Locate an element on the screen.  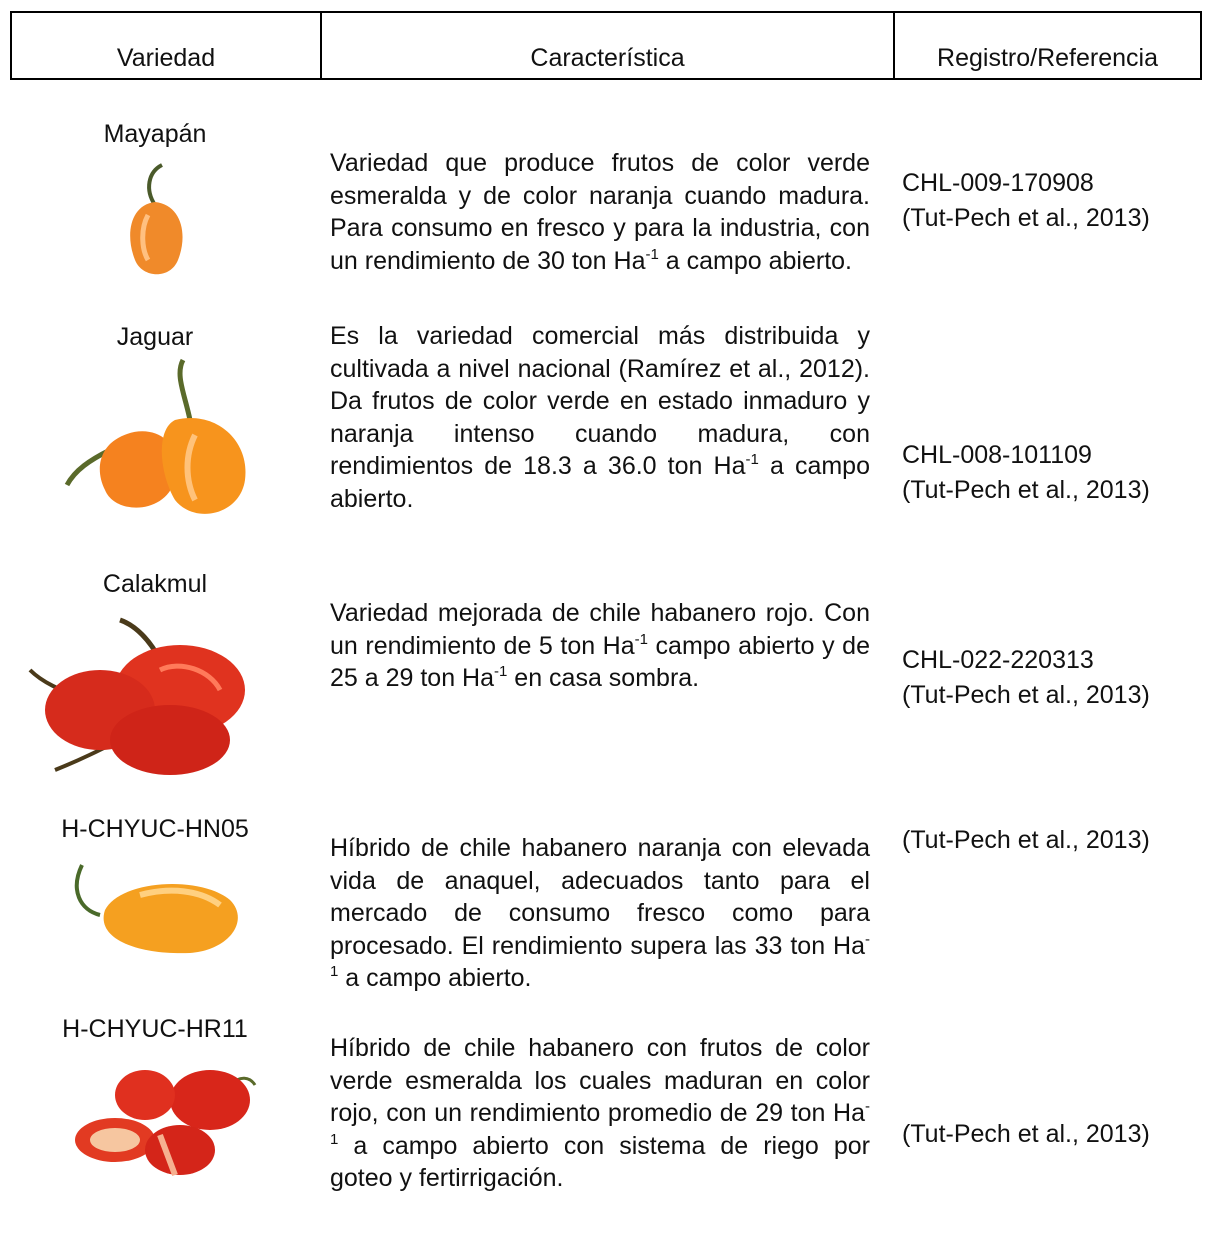
variety-name: H-CHYUC-HR11 is located at coordinates (155, 1029).